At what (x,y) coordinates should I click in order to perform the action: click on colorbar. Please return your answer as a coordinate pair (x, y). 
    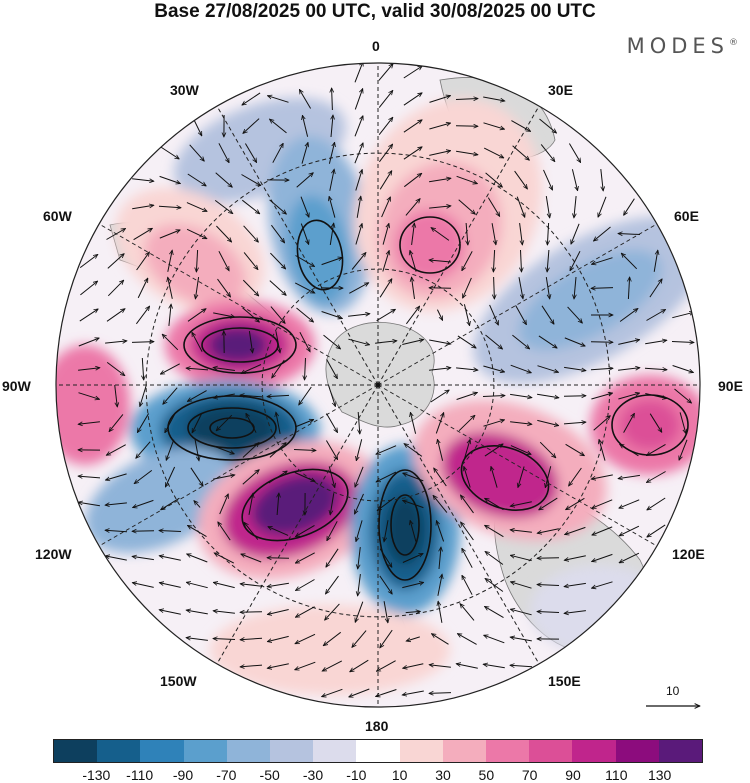
    Looking at the image, I should click on (378, 751).